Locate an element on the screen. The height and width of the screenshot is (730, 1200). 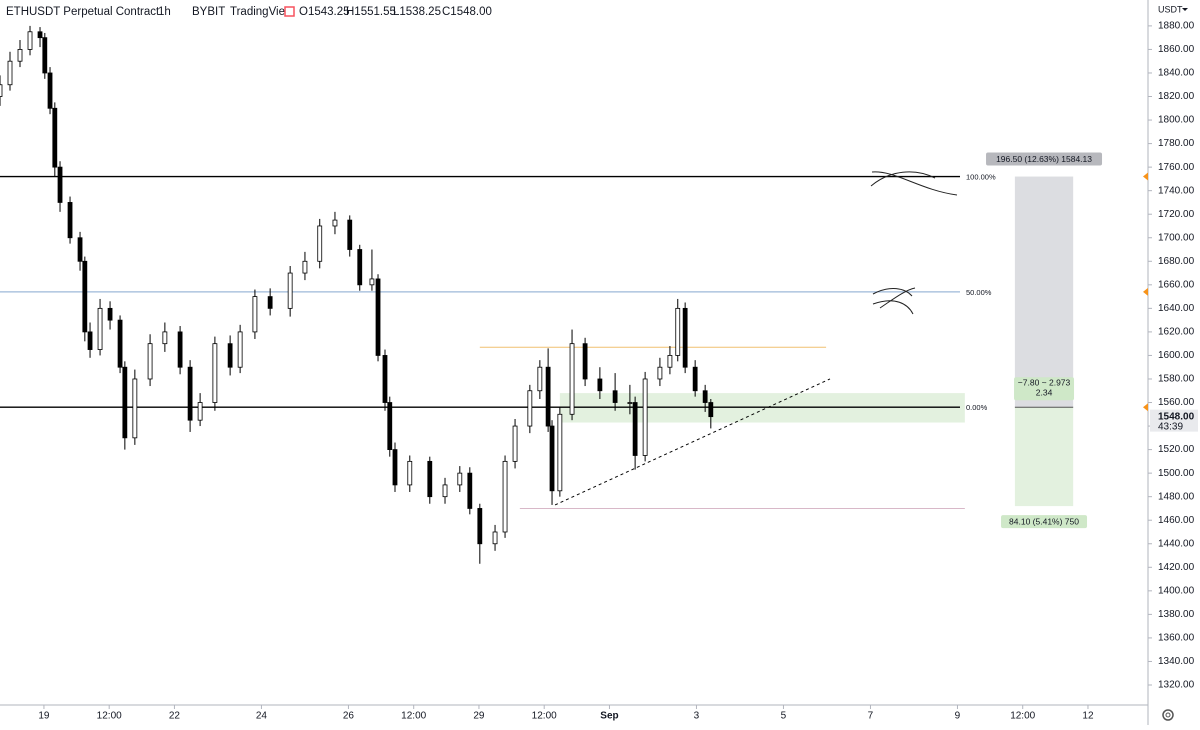
fib-level-label: 100.00% is located at coordinates (981, 177).